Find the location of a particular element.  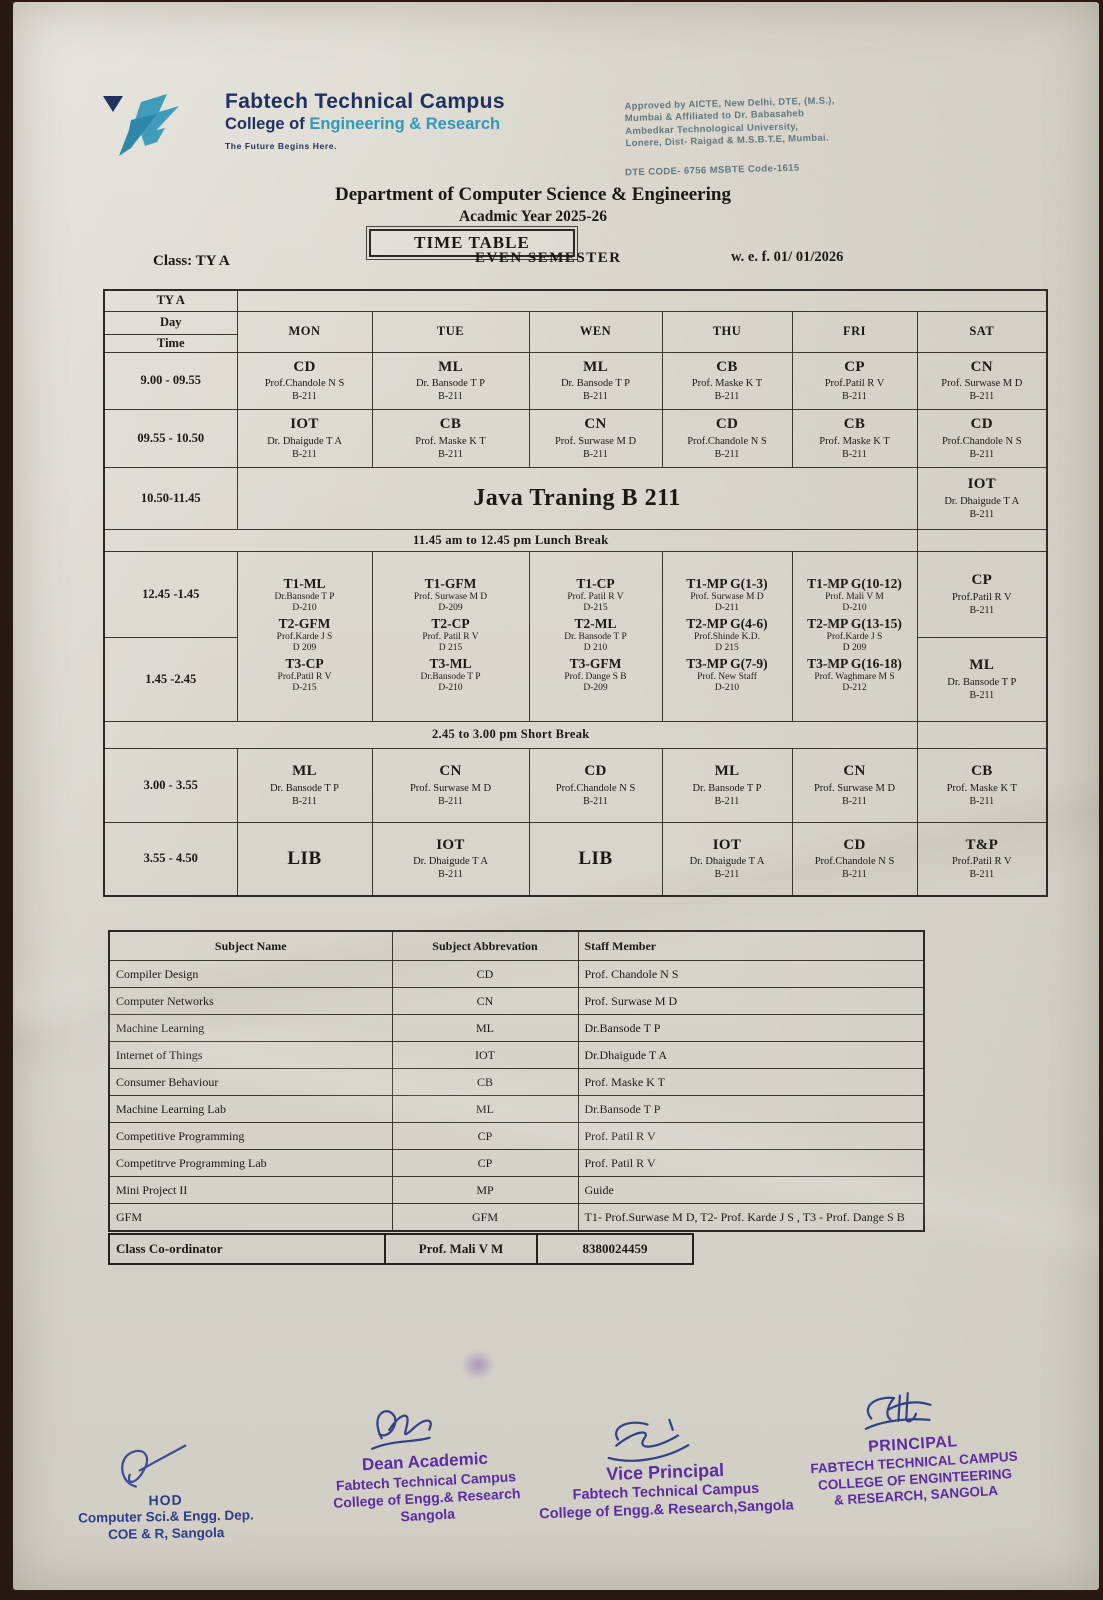

staff-name: Prof. Waghmare M S is located at coordinates (854, 677).